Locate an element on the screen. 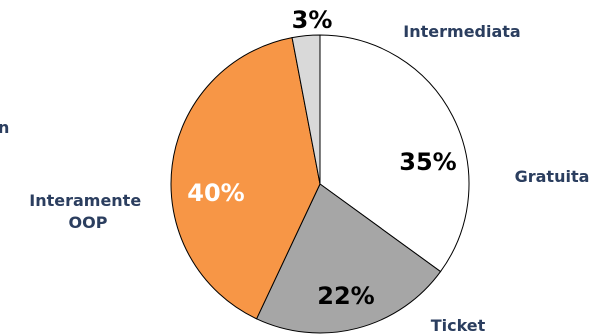 The height and width of the screenshot is (336, 606). cut-off-label: n is located at coordinates (4, 127).